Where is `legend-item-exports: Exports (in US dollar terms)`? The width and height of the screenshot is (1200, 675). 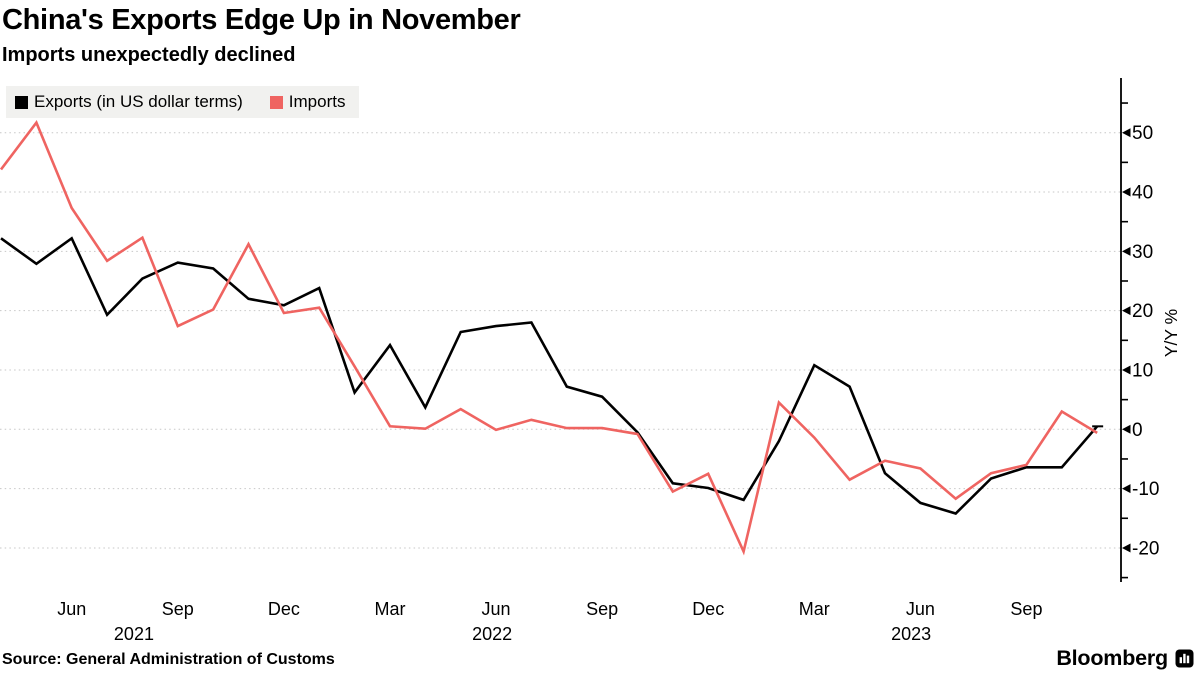
legend-item-exports: Exports (in US dollar terms) is located at coordinates (129, 102).